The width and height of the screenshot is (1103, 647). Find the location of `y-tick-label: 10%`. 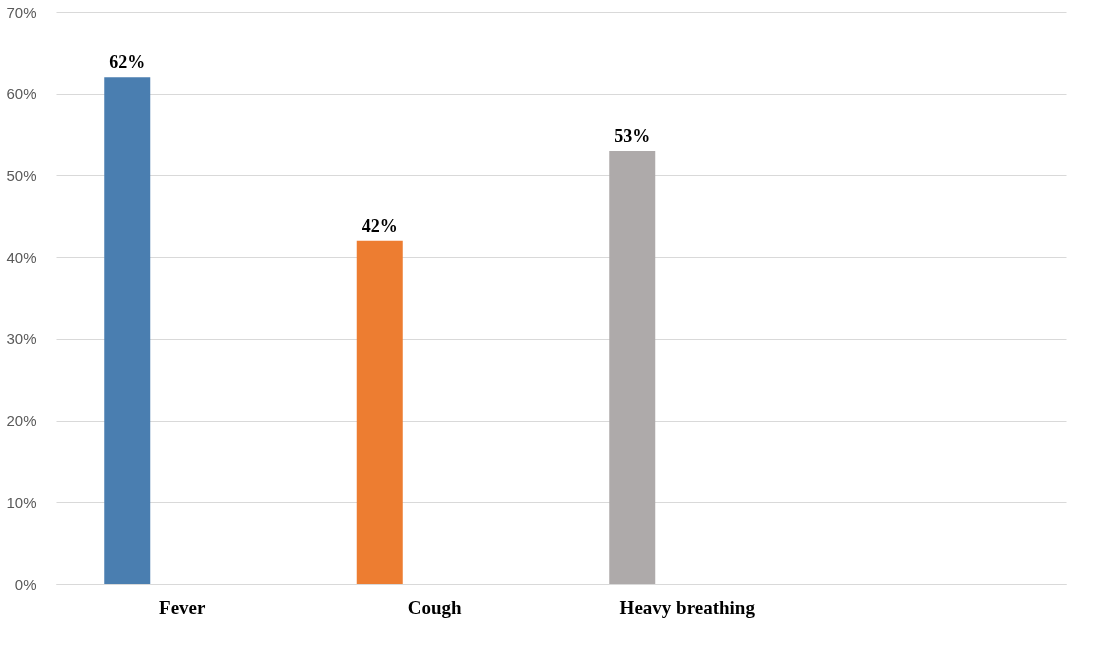

y-tick-label: 10% is located at coordinates (21, 502).